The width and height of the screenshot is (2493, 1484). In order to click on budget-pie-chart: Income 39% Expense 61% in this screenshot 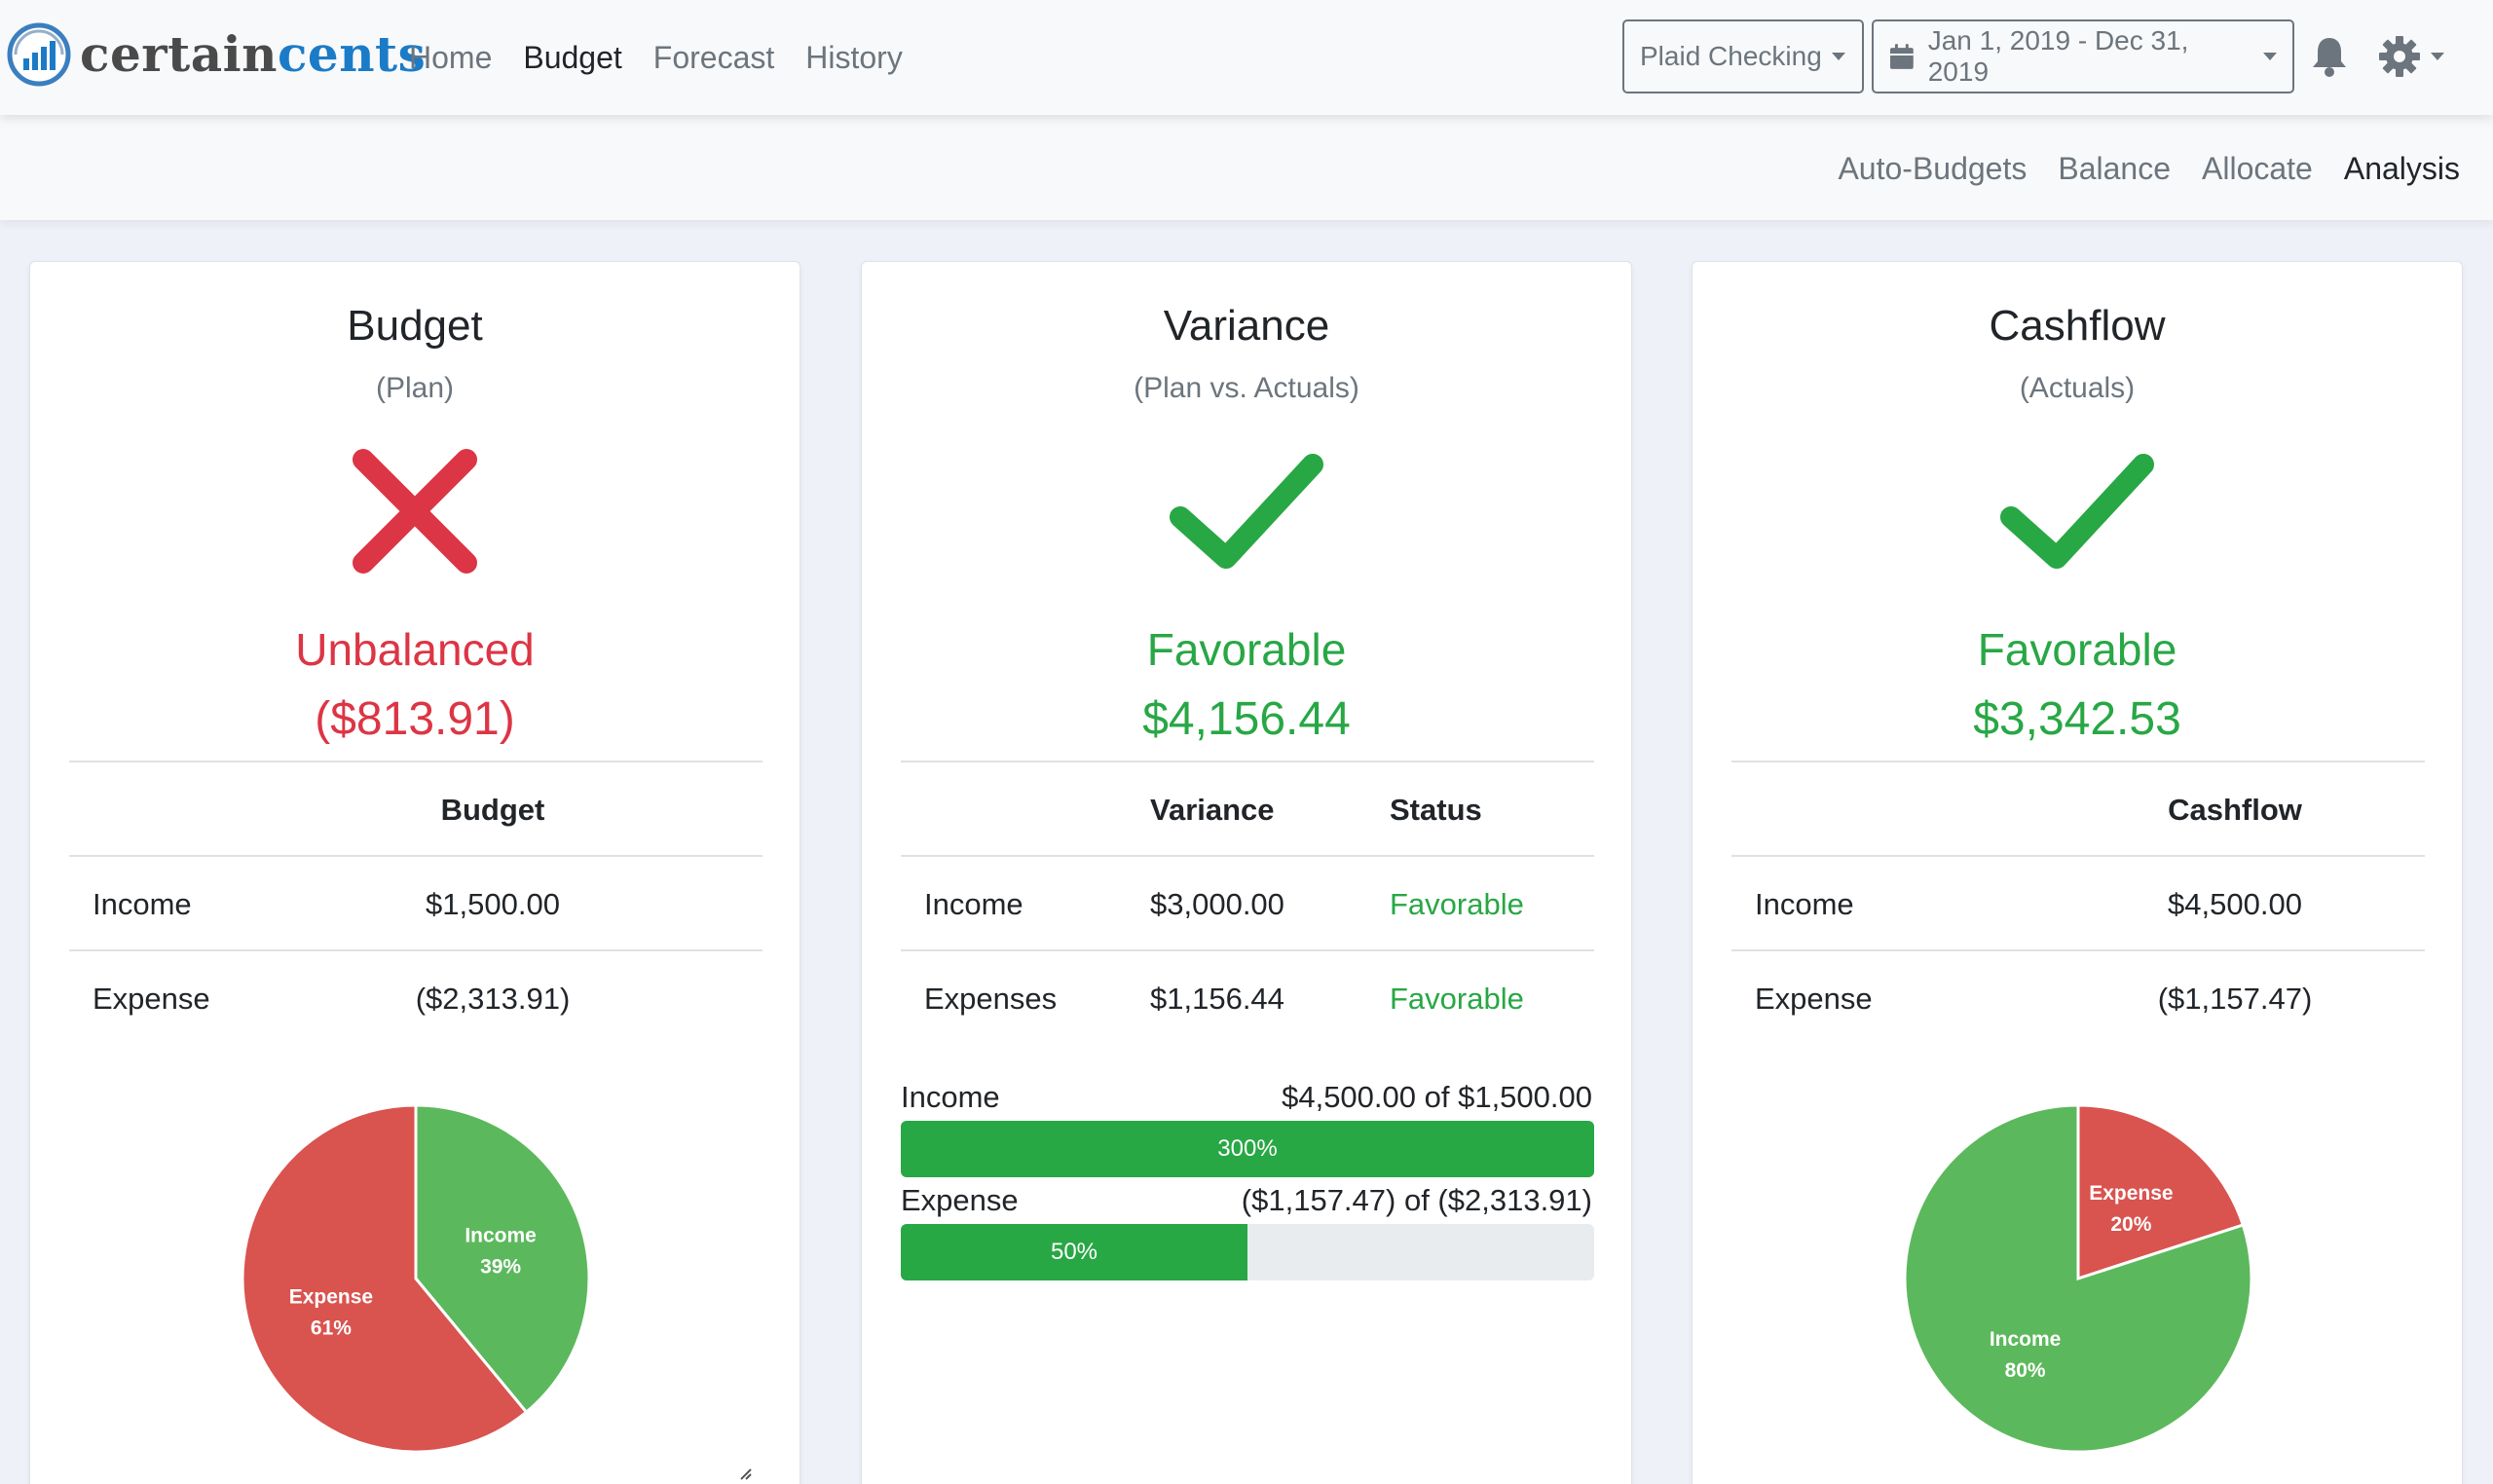, I will do `click(416, 1278)`.